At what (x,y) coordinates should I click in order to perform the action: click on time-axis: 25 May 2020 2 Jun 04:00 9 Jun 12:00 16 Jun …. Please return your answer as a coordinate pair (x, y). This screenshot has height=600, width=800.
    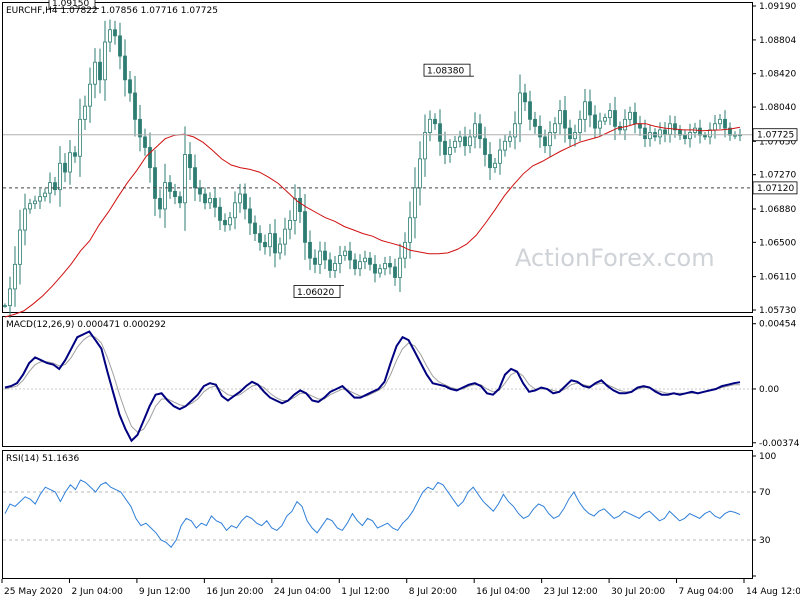
    Looking at the image, I should click on (400, 588).